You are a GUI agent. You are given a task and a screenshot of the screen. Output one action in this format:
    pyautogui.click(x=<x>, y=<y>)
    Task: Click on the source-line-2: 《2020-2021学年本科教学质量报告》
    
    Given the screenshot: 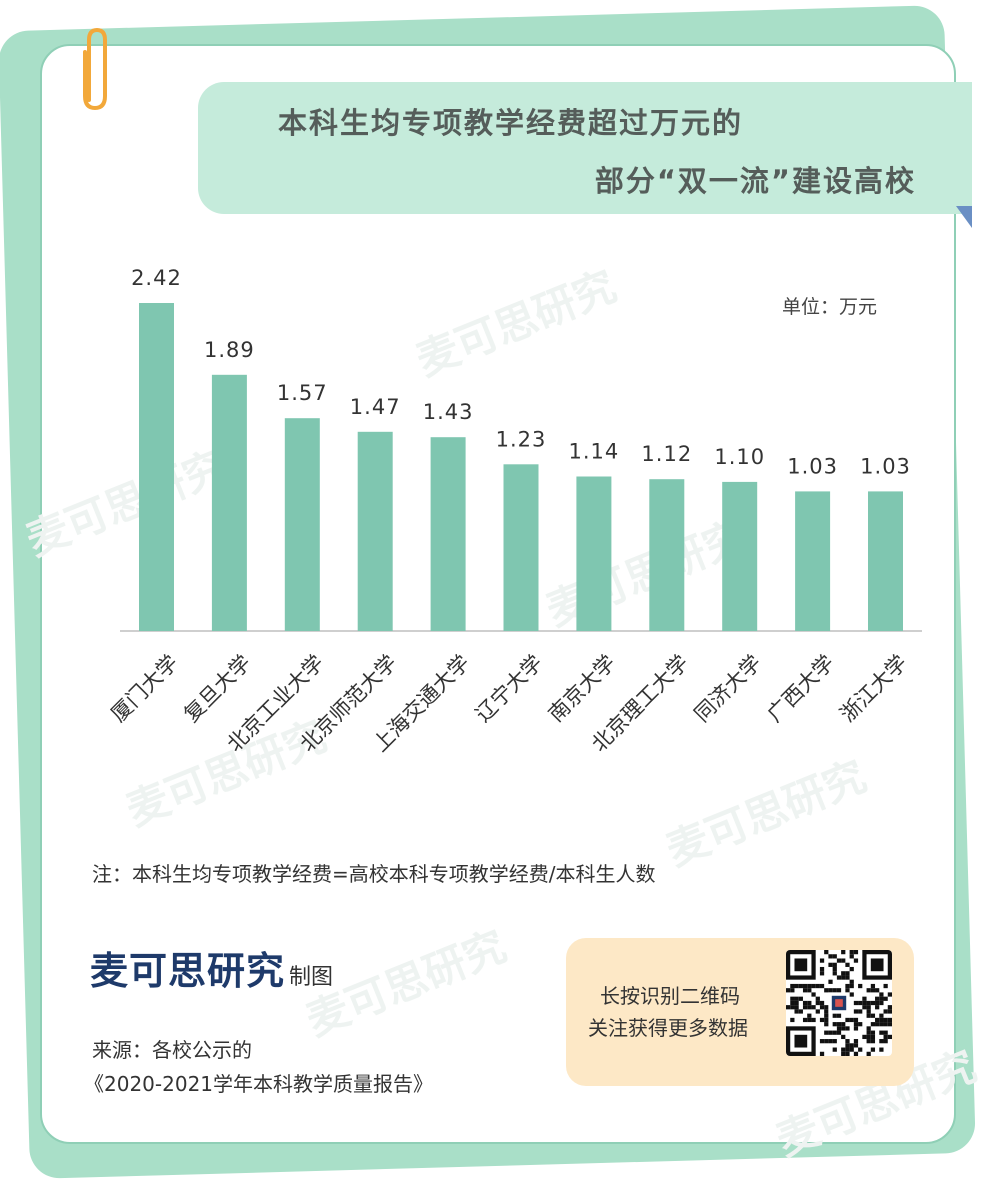 What is the action you would take?
    pyautogui.click(x=259, y=1084)
    